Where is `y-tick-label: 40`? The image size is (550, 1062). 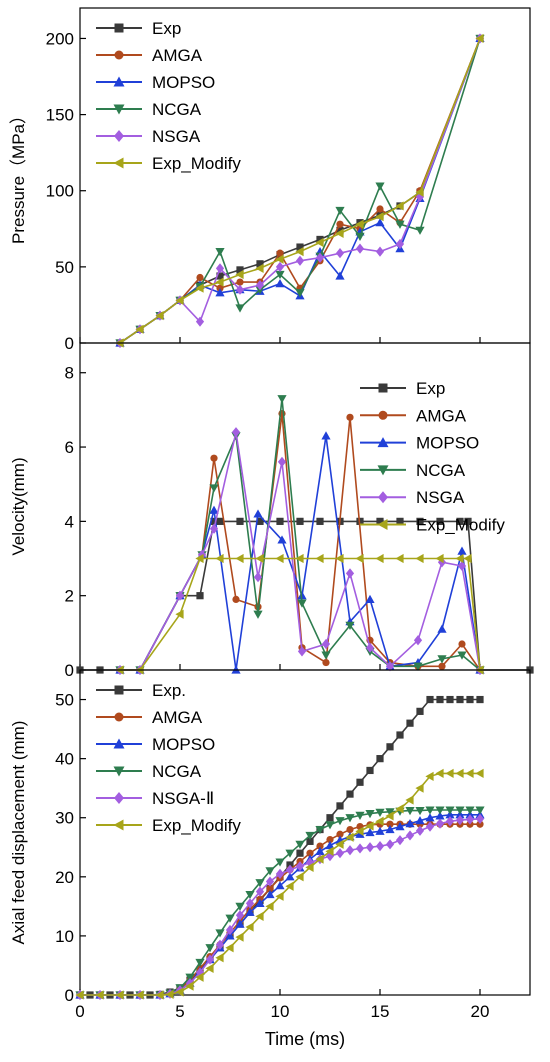
y-tick-label: 40 is located at coordinates (64, 759).